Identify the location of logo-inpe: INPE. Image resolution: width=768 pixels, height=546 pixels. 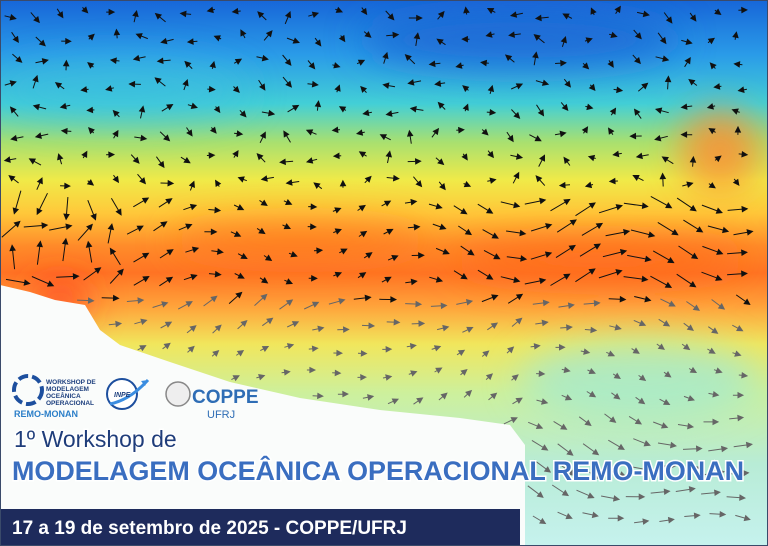
(128, 394).